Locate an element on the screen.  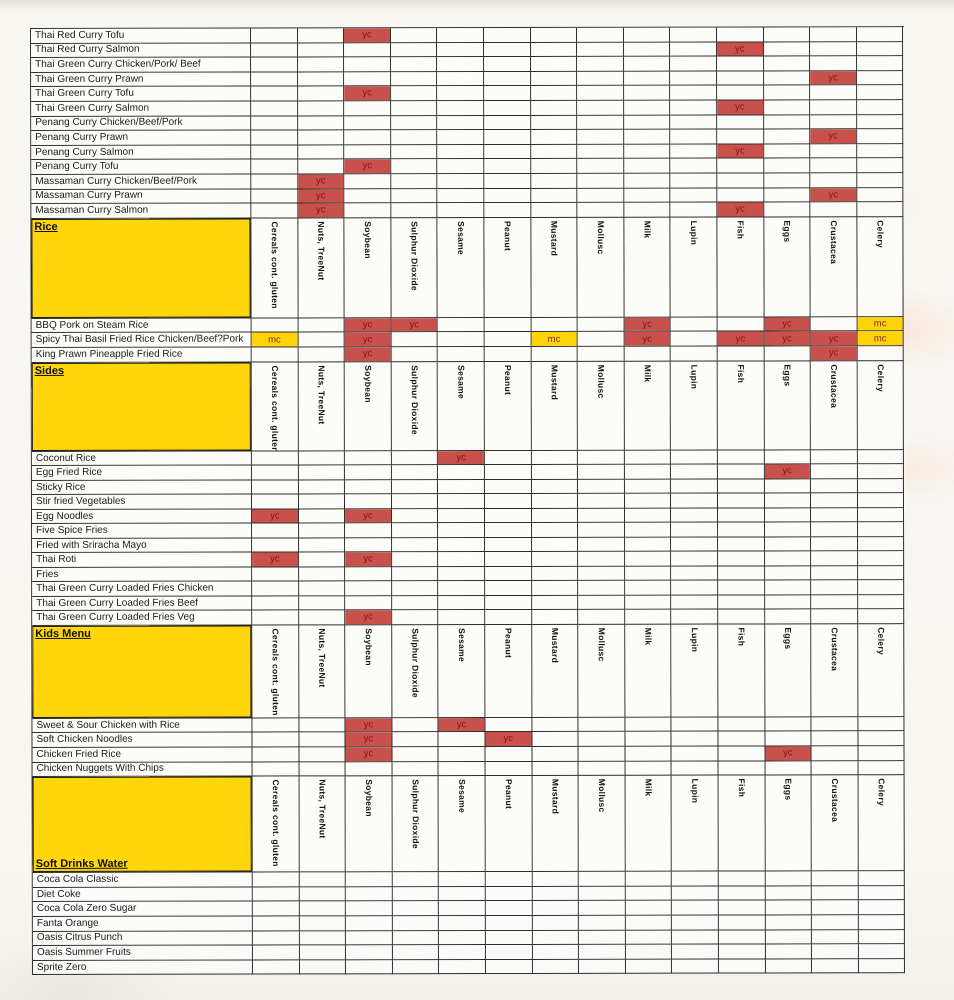
allergen-column-header: Mollusc is located at coordinates (602, 671).